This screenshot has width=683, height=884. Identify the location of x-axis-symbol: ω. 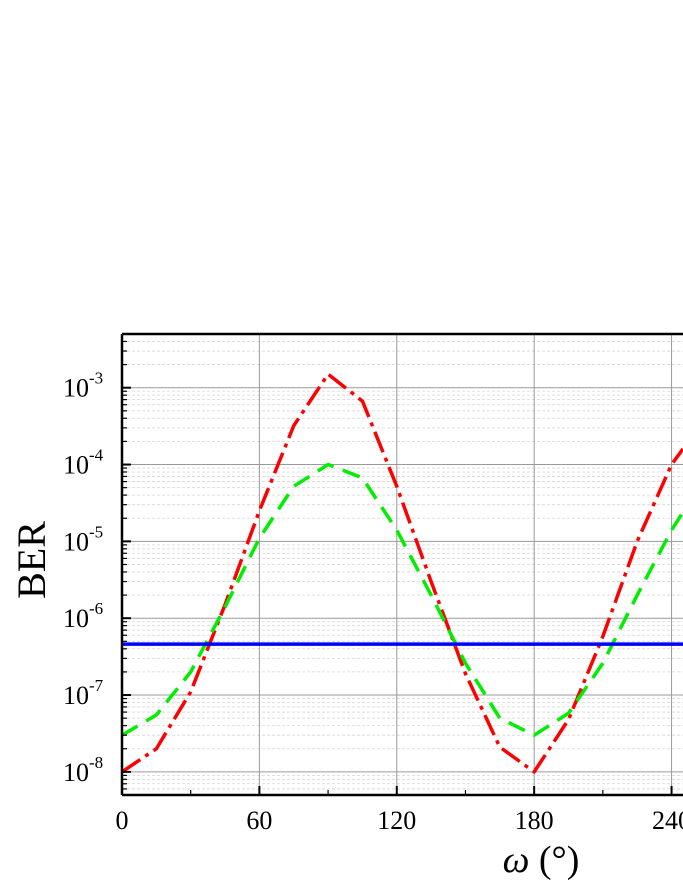
(516, 860).